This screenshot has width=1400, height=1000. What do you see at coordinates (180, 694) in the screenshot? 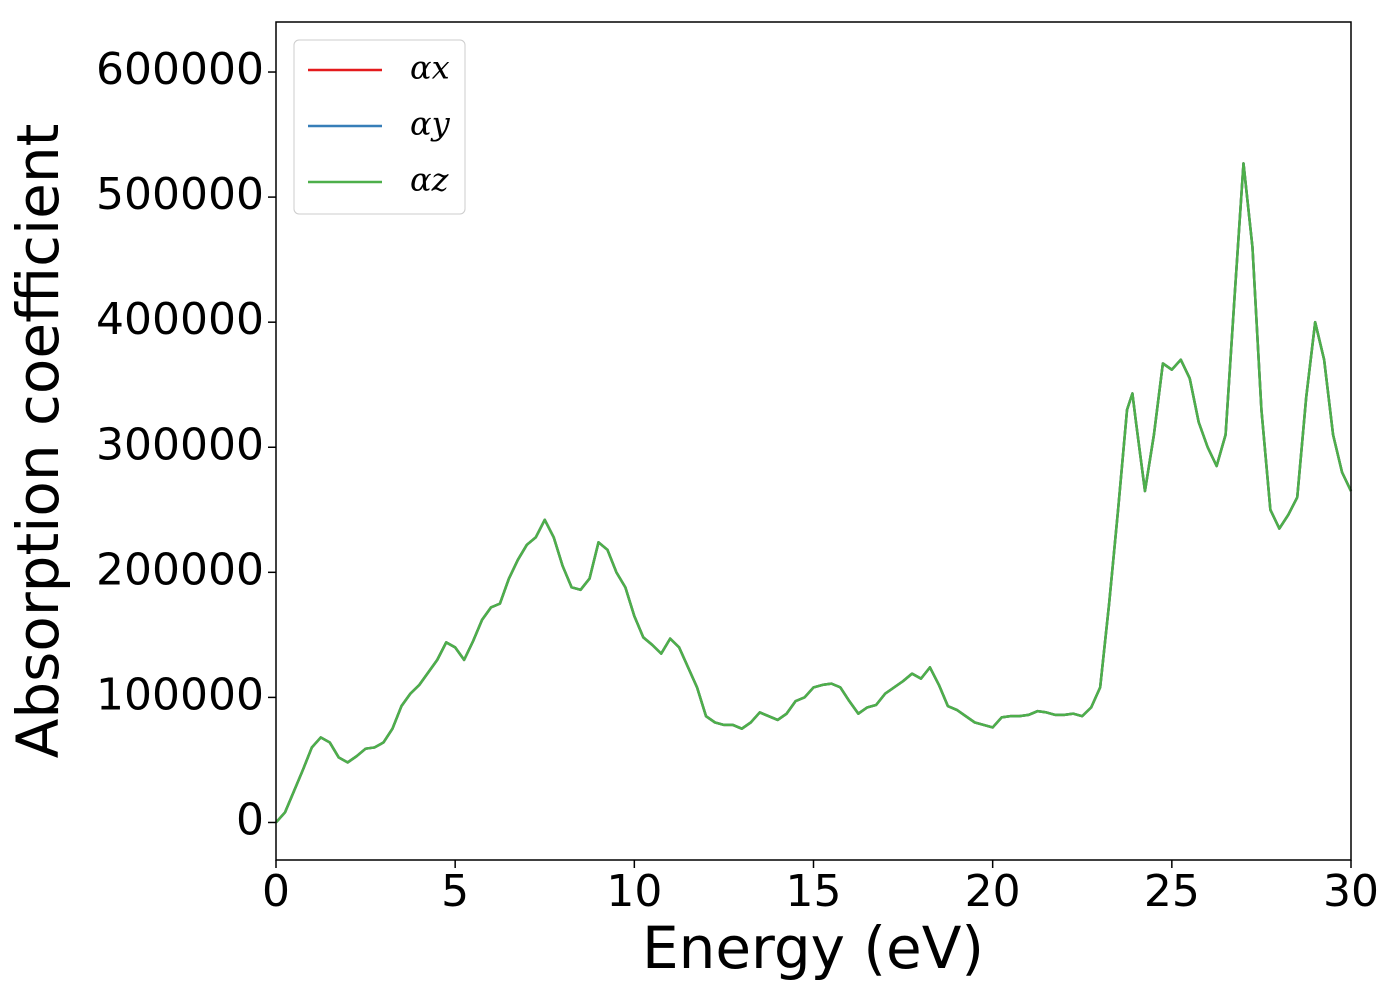
I see `y-tick-label: 100000` at bounding box center [180, 694].